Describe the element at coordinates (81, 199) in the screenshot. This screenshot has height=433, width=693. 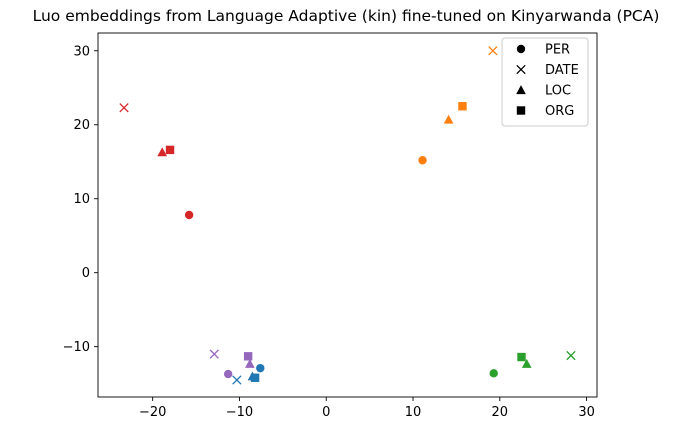
I see `y-tick-label: 10` at that location.